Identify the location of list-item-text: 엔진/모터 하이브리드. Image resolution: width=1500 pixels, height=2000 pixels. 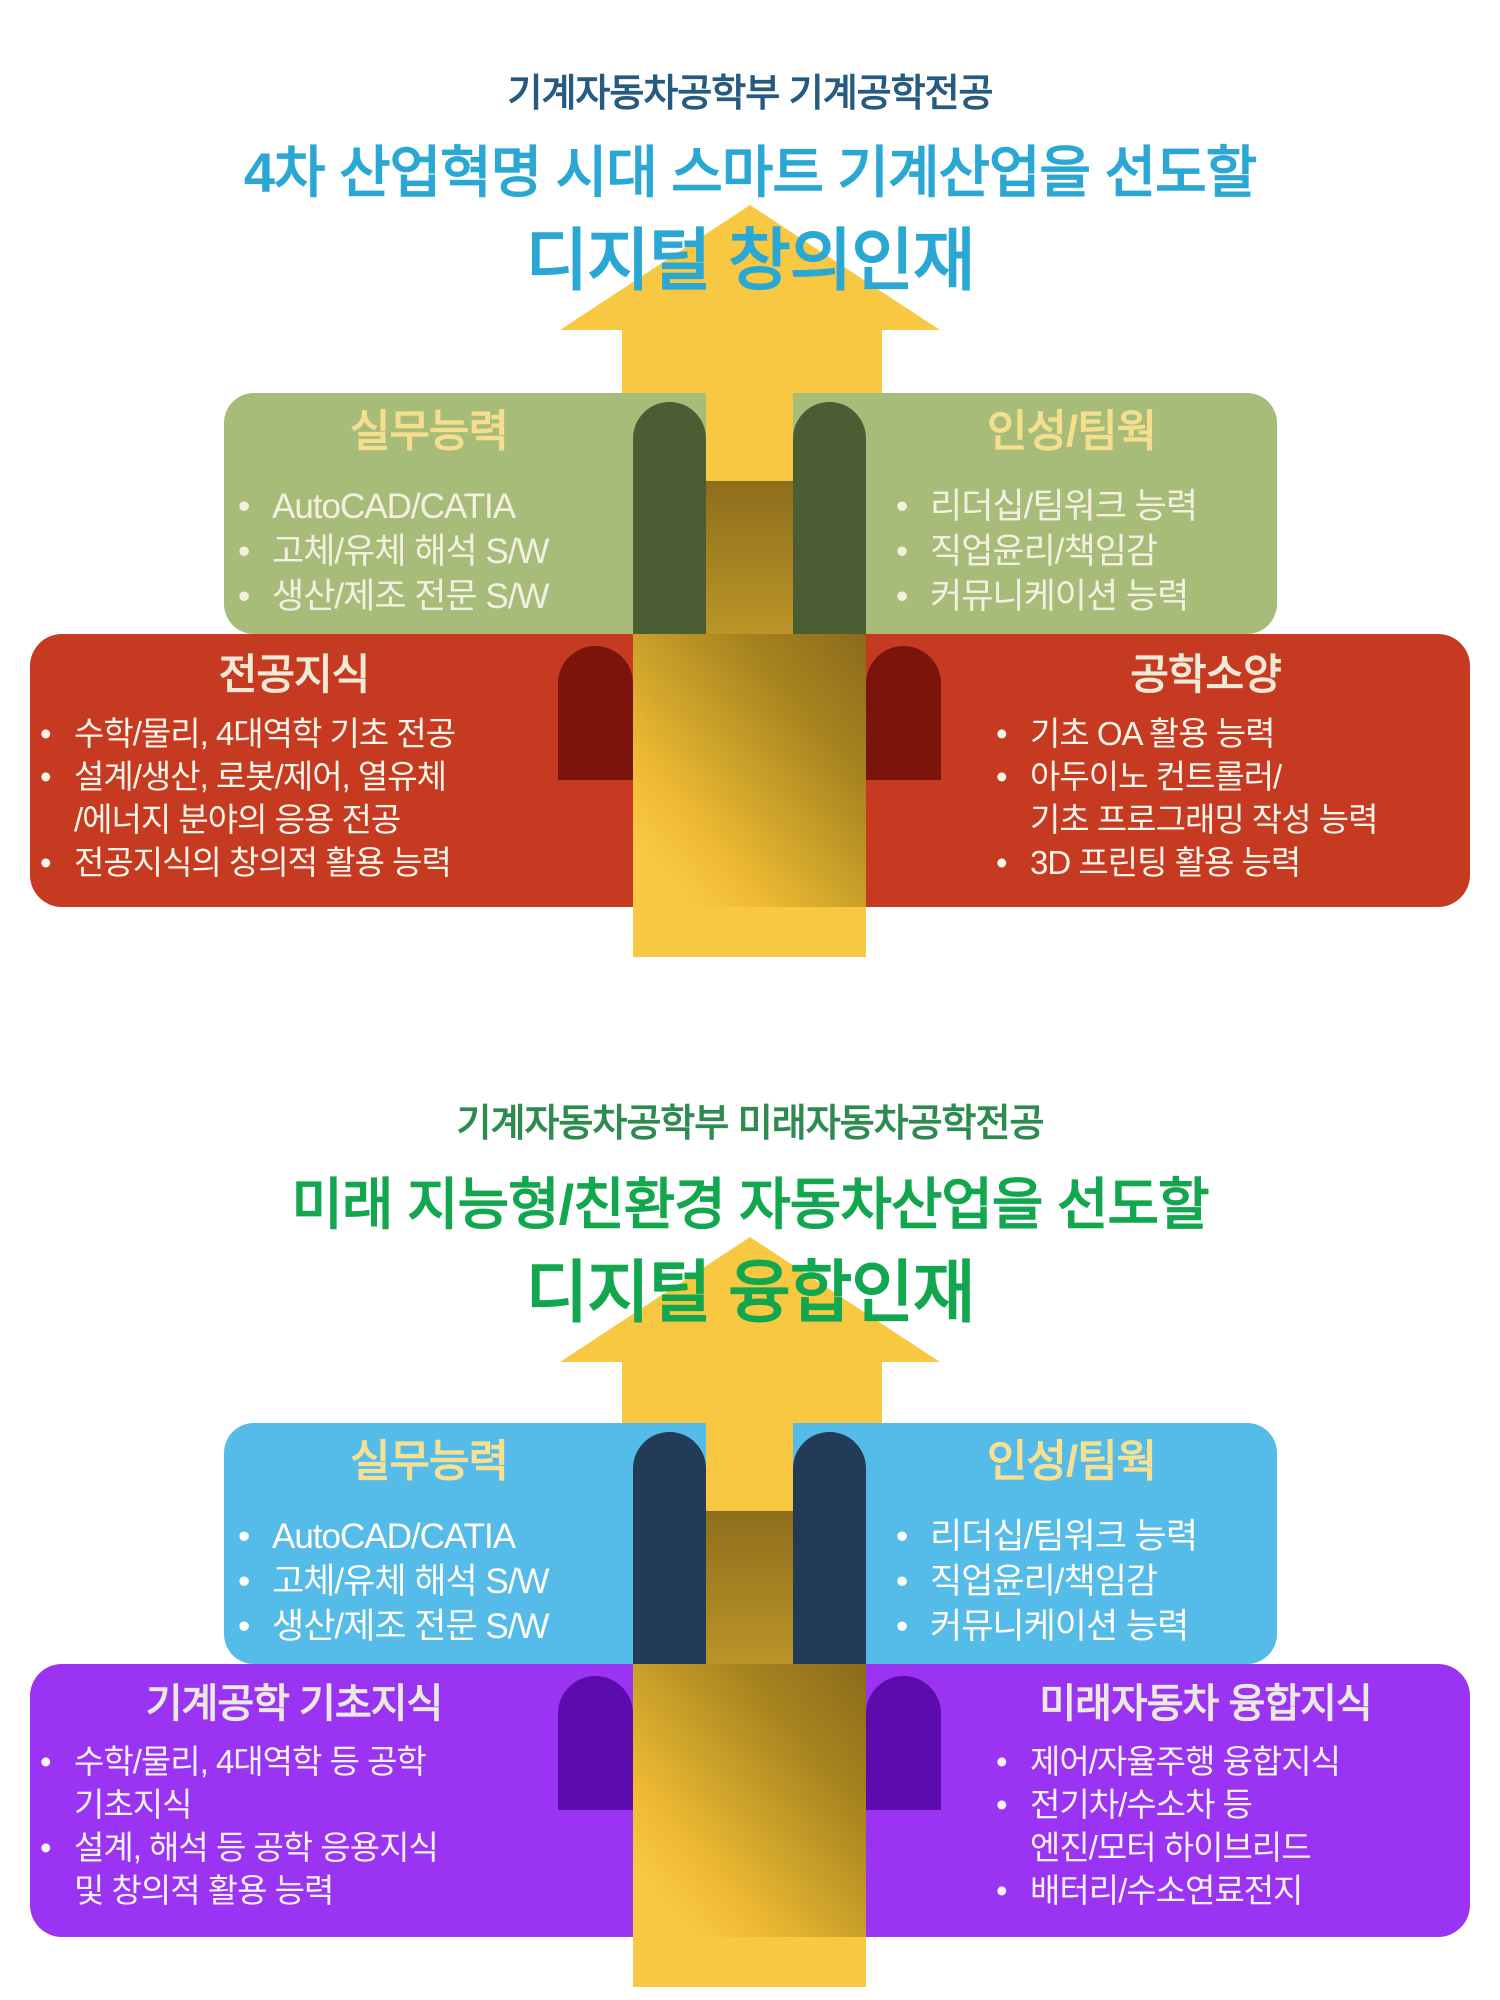
(1171, 1847).